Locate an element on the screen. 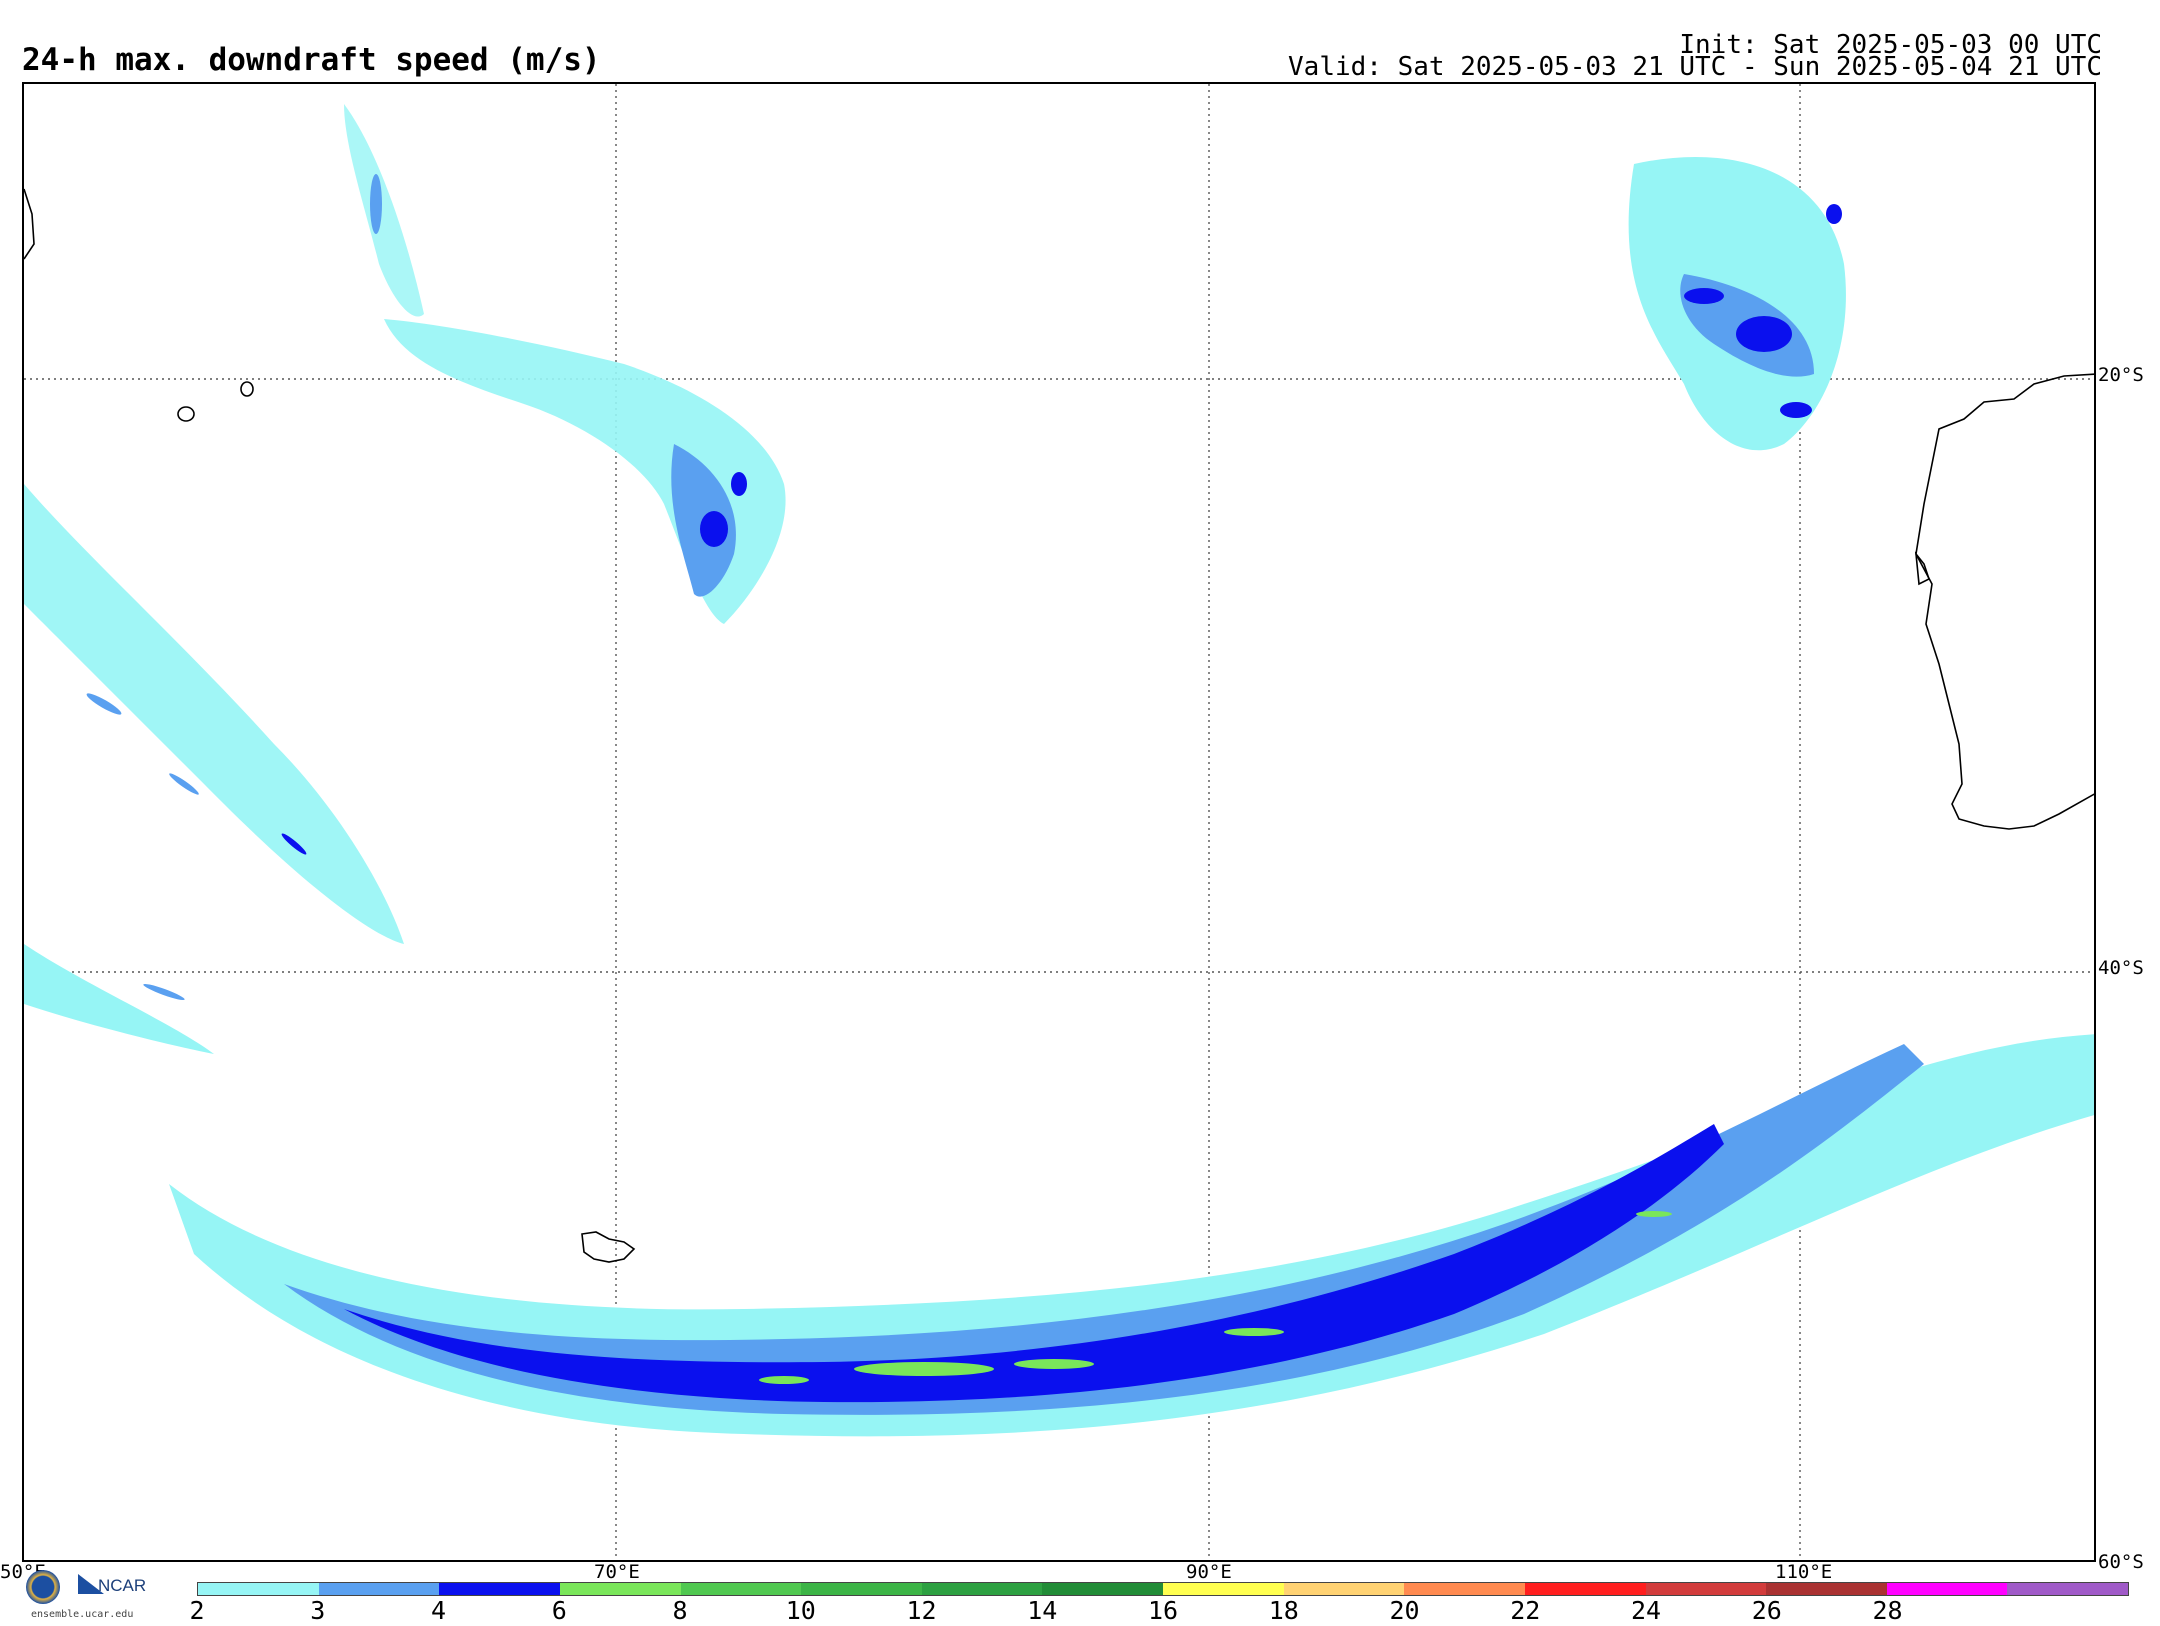  colorbar-tick-label: 6 is located at coordinates (559, 1610).